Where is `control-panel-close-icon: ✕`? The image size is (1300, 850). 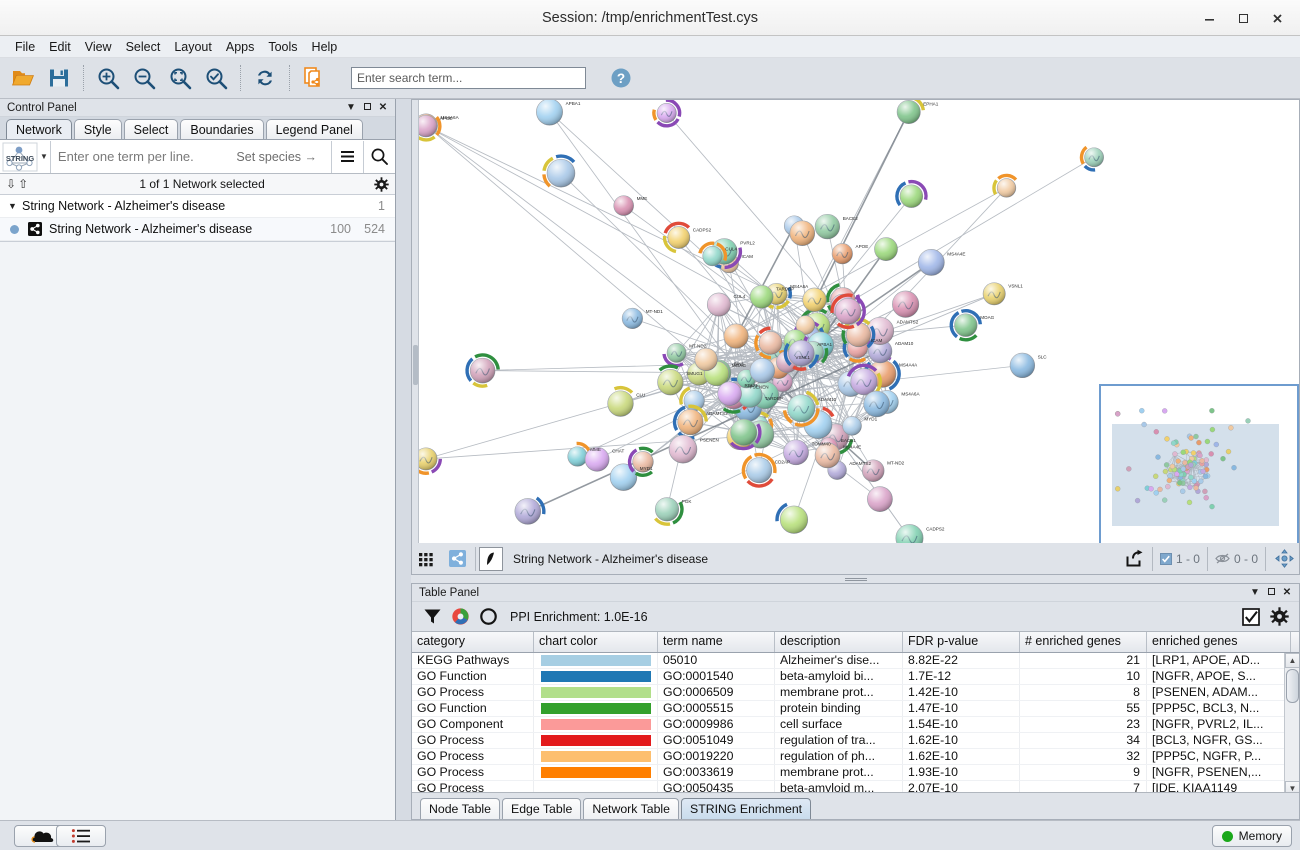 control-panel-close-icon: ✕ is located at coordinates (383, 107).